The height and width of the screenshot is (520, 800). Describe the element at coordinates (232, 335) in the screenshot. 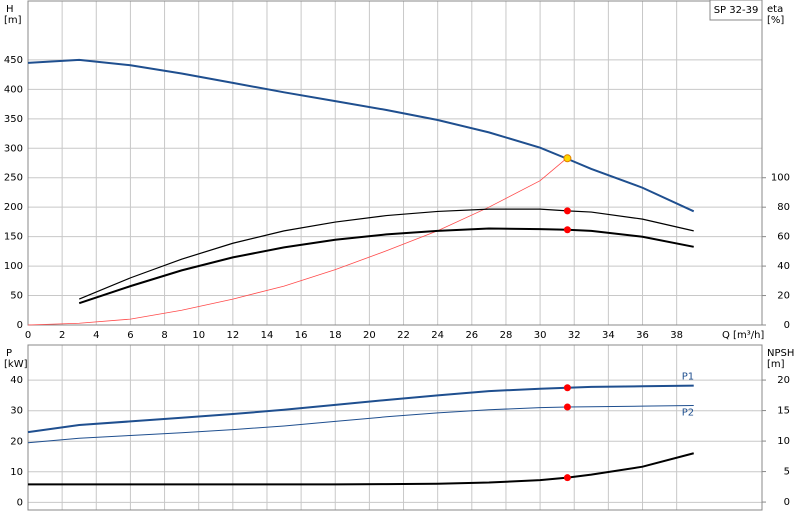

I see `x-tick-label: 12` at that location.